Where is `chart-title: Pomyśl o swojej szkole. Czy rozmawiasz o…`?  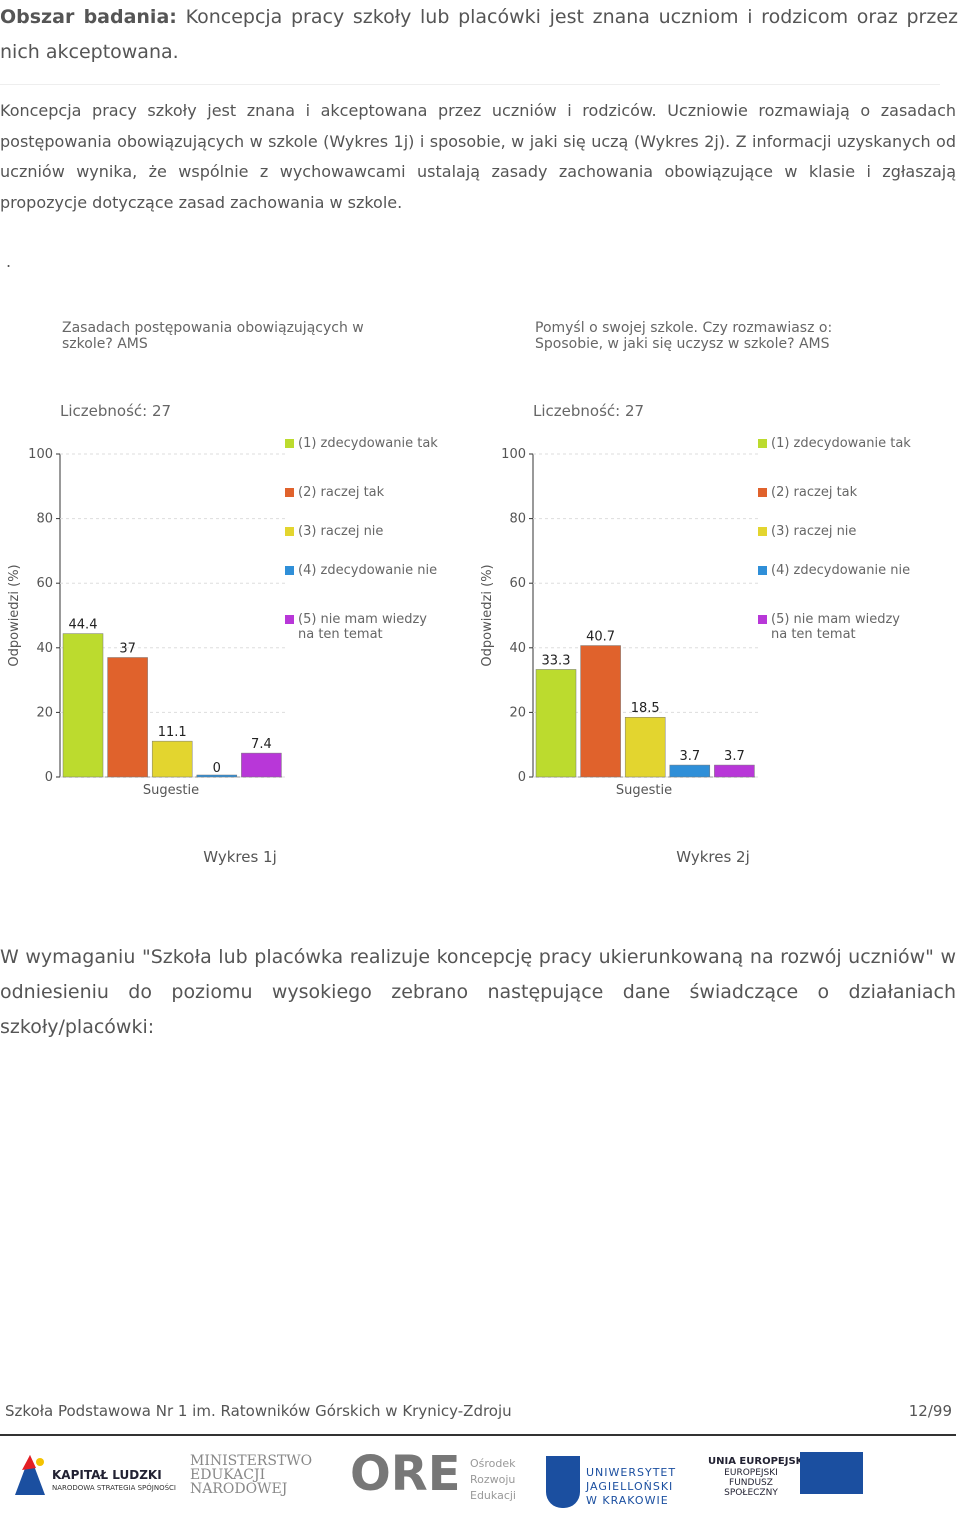
chart-title: Pomyśl o swojej szkole. Czy rozmawiasz o… is located at coordinates (684, 336).